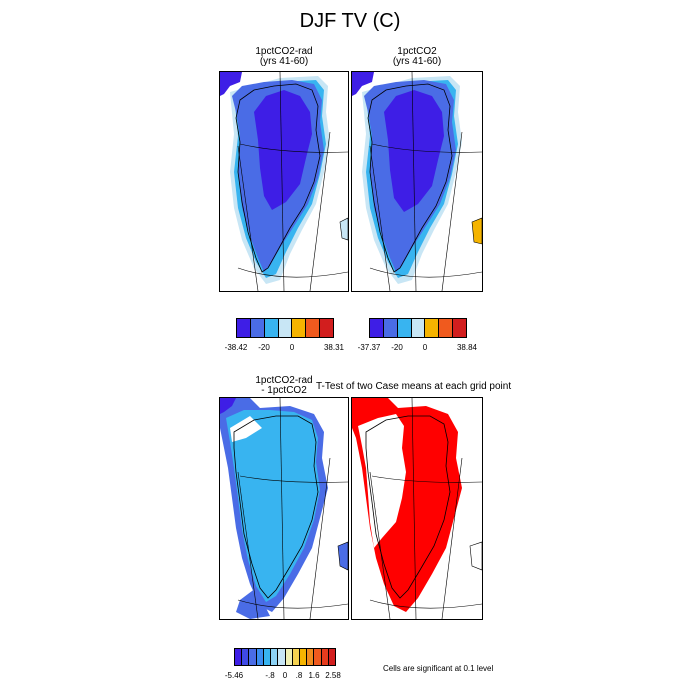 The image size is (700, 700). What do you see at coordinates (299, 675) in the screenshot?
I see `colorbar-3-label-3: .8` at bounding box center [299, 675].